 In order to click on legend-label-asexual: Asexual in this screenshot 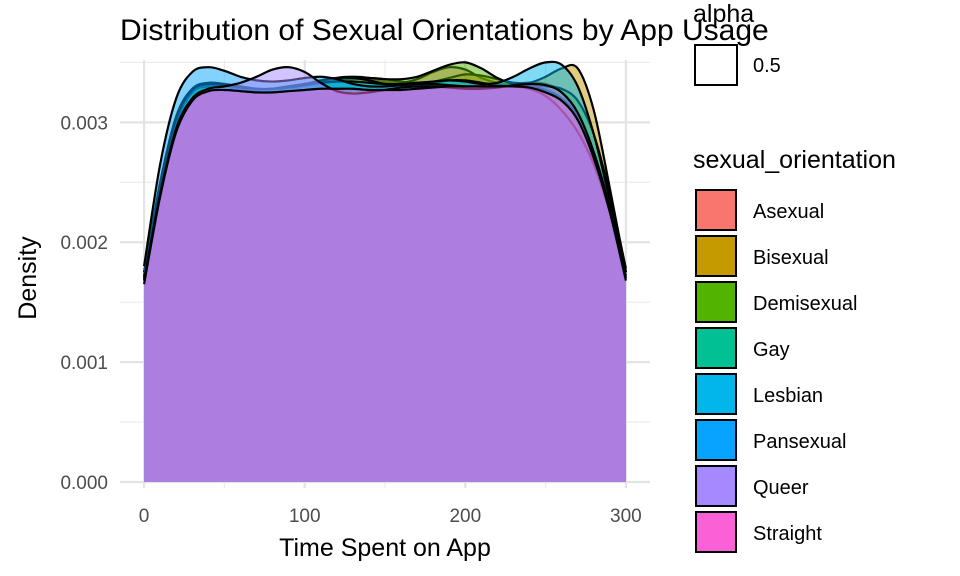, I will do `click(788, 212)`.